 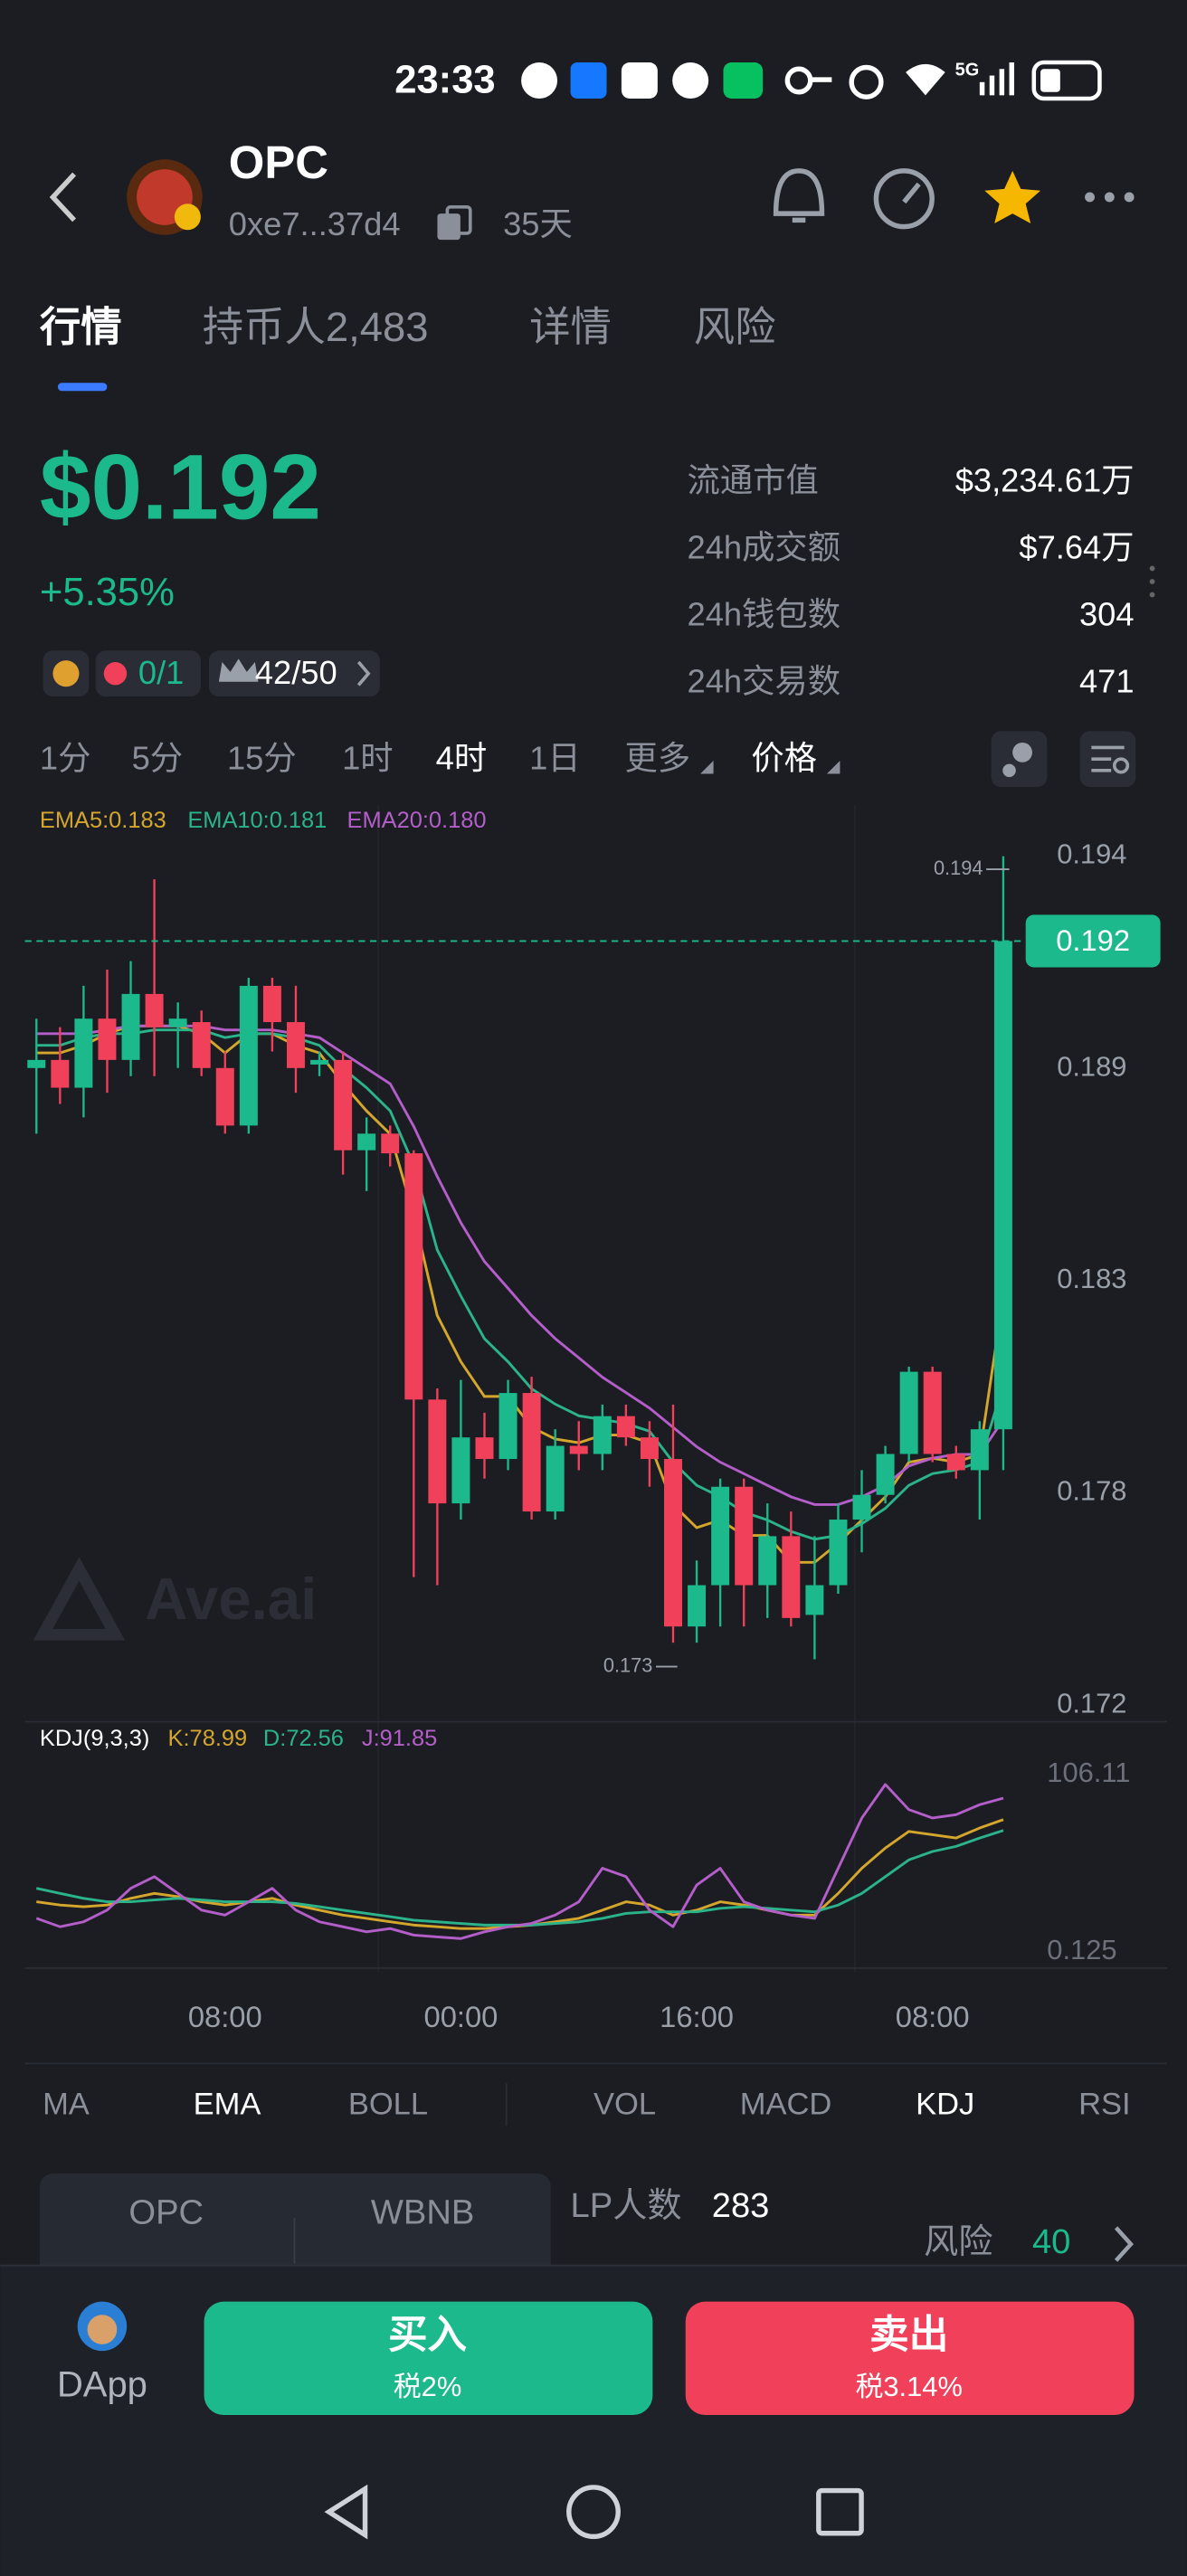 What do you see at coordinates (65, 759) in the screenshot?
I see `interval-option: 1分` at bounding box center [65, 759].